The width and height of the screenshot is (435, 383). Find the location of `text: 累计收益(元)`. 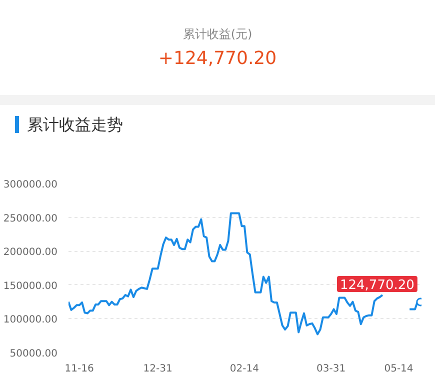

text: 累计收益(元) is located at coordinates (218, 34).